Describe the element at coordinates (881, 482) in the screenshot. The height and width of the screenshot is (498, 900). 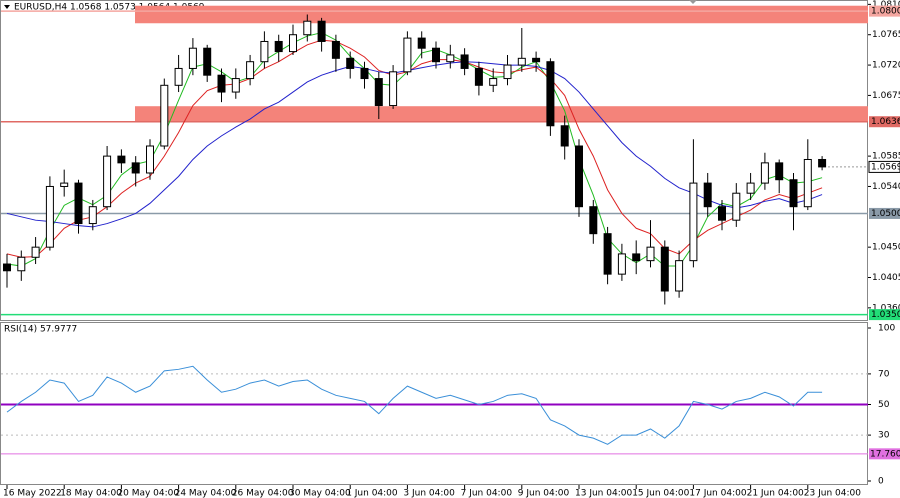
I see `y-tick-label: 0` at that location.